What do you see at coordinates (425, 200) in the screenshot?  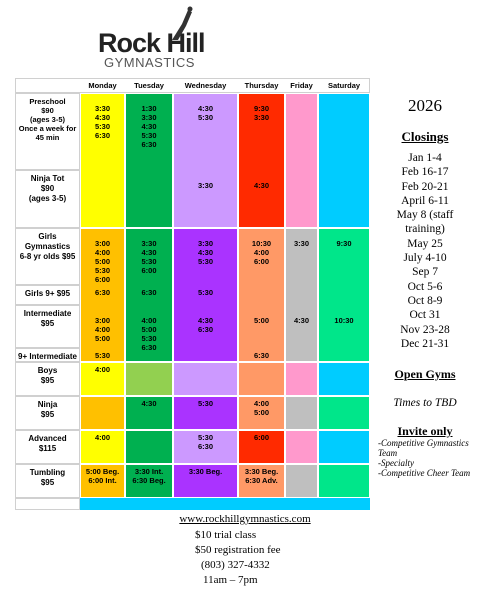 I see `closing-date: April 6-11` at bounding box center [425, 200].